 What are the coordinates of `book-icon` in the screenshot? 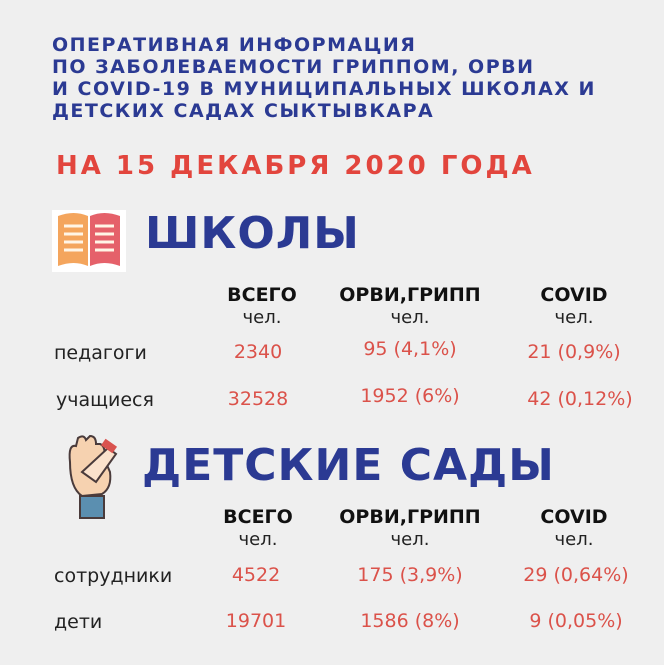 It's located at (89, 241).